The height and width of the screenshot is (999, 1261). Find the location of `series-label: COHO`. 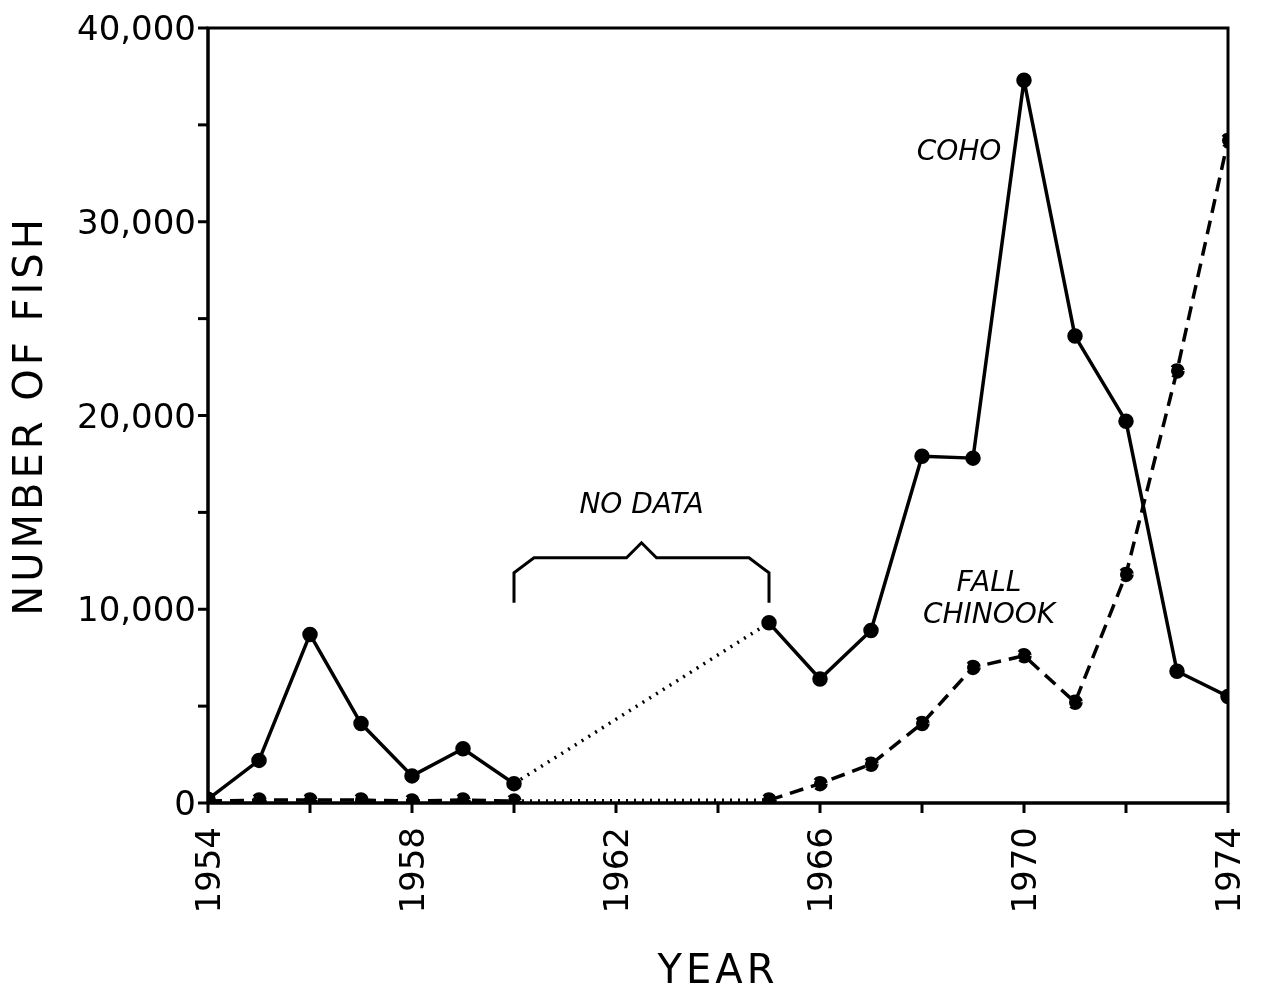

series-label: COHO is located at coordinates (959, 151).